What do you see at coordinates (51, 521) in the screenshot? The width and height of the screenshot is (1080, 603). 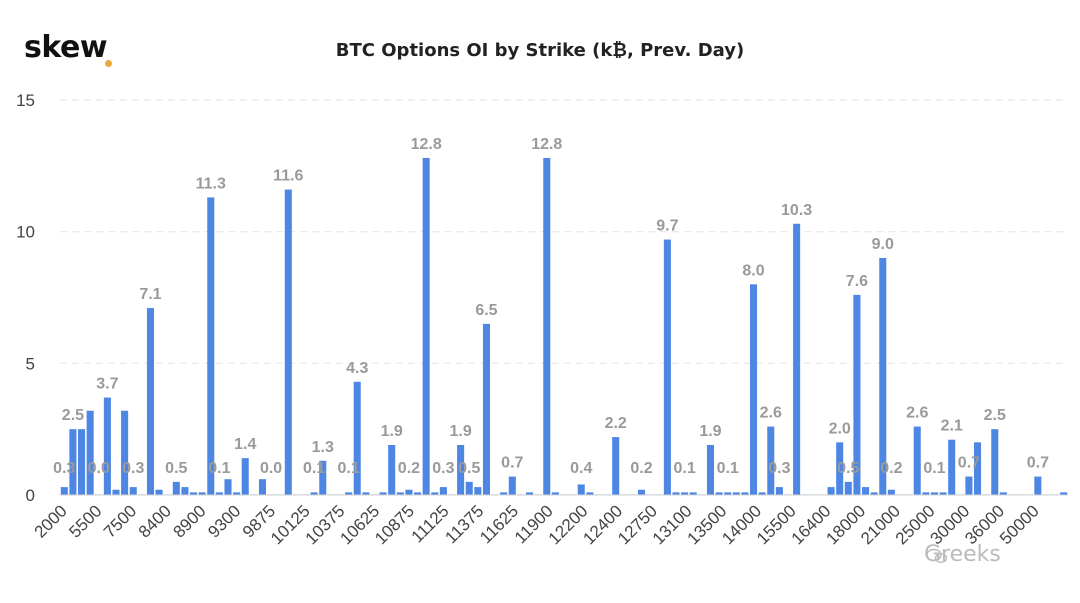 I see `x-tick-label: 2000` at bounding box center [51, 521].